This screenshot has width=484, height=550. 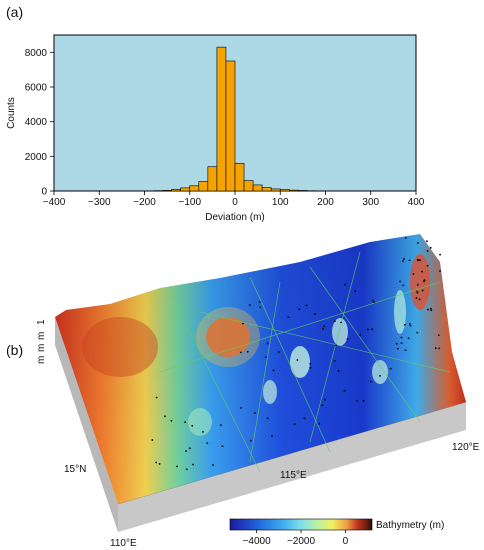 What do you see at coordinates (99, 202) in the screenshot?
I see `x-tick-label: −300` at bounding box center [99, 202].